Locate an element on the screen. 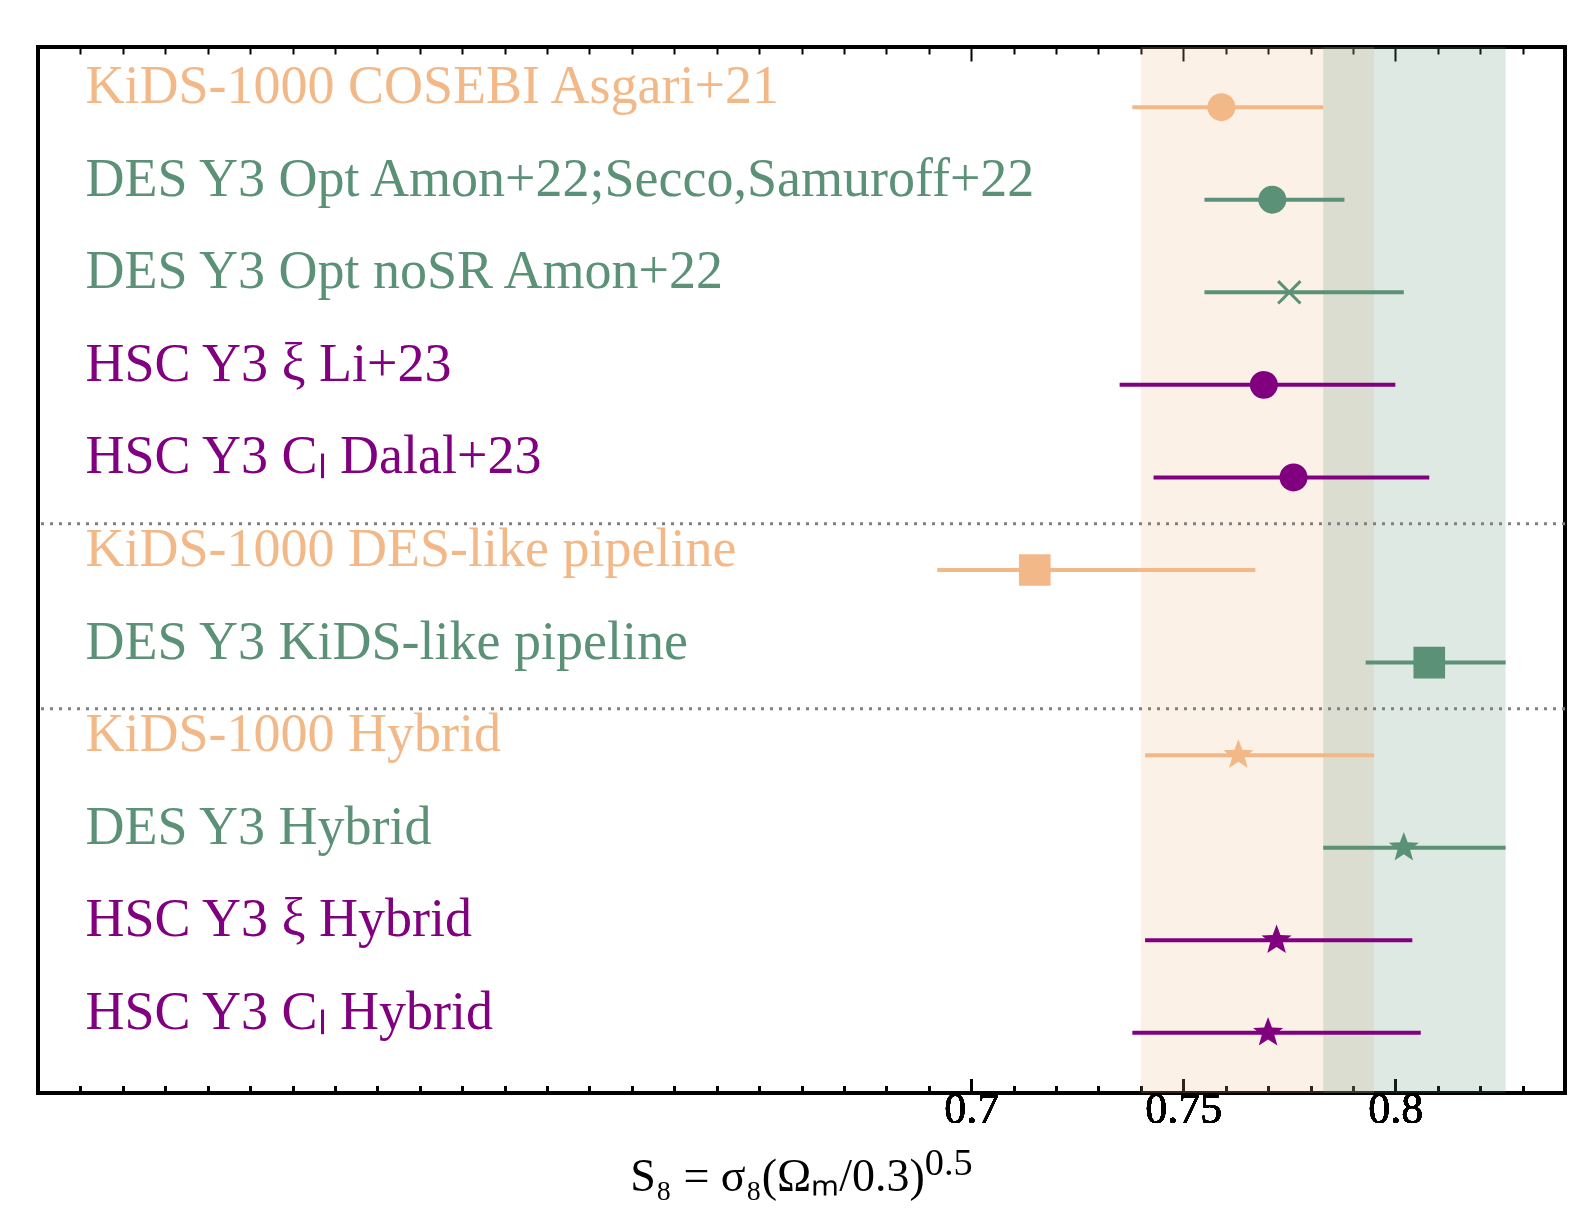 The image size is (1586, 1224). y-tick-label: HSC Y3 Cₗ Hybrid is located at coordinates (289, 1010).